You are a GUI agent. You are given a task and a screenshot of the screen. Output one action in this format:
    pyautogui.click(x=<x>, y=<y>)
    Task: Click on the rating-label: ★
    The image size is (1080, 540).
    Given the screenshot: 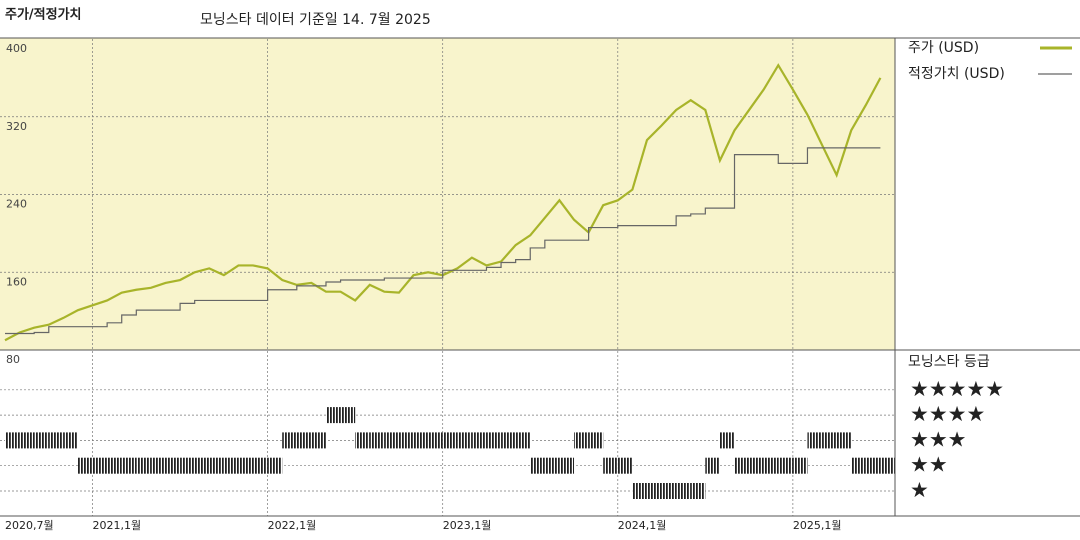 What is the action you would take?
    pyautogui.click(x=919, y=490)
    